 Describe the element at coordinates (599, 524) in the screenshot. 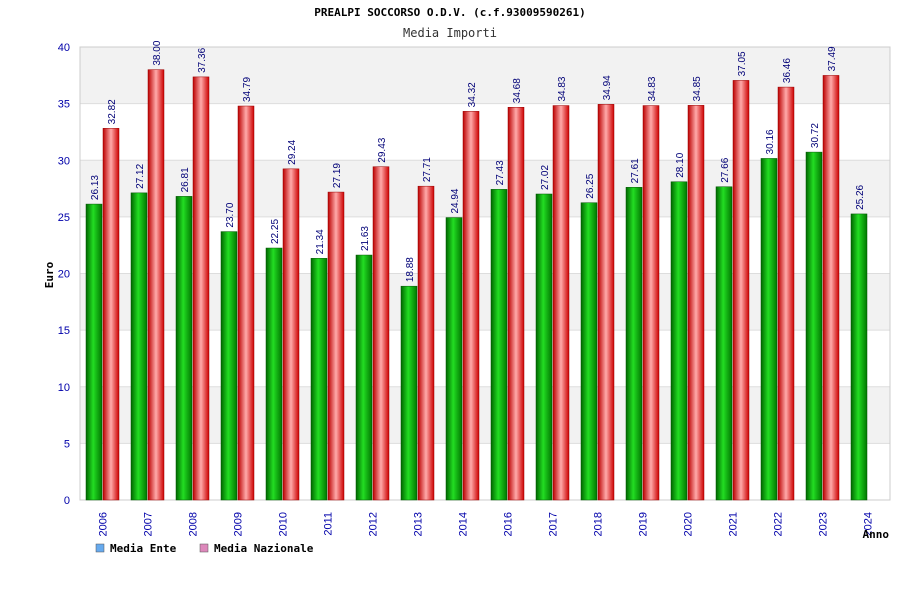

I see `x-tick-label: 2018` at that location.